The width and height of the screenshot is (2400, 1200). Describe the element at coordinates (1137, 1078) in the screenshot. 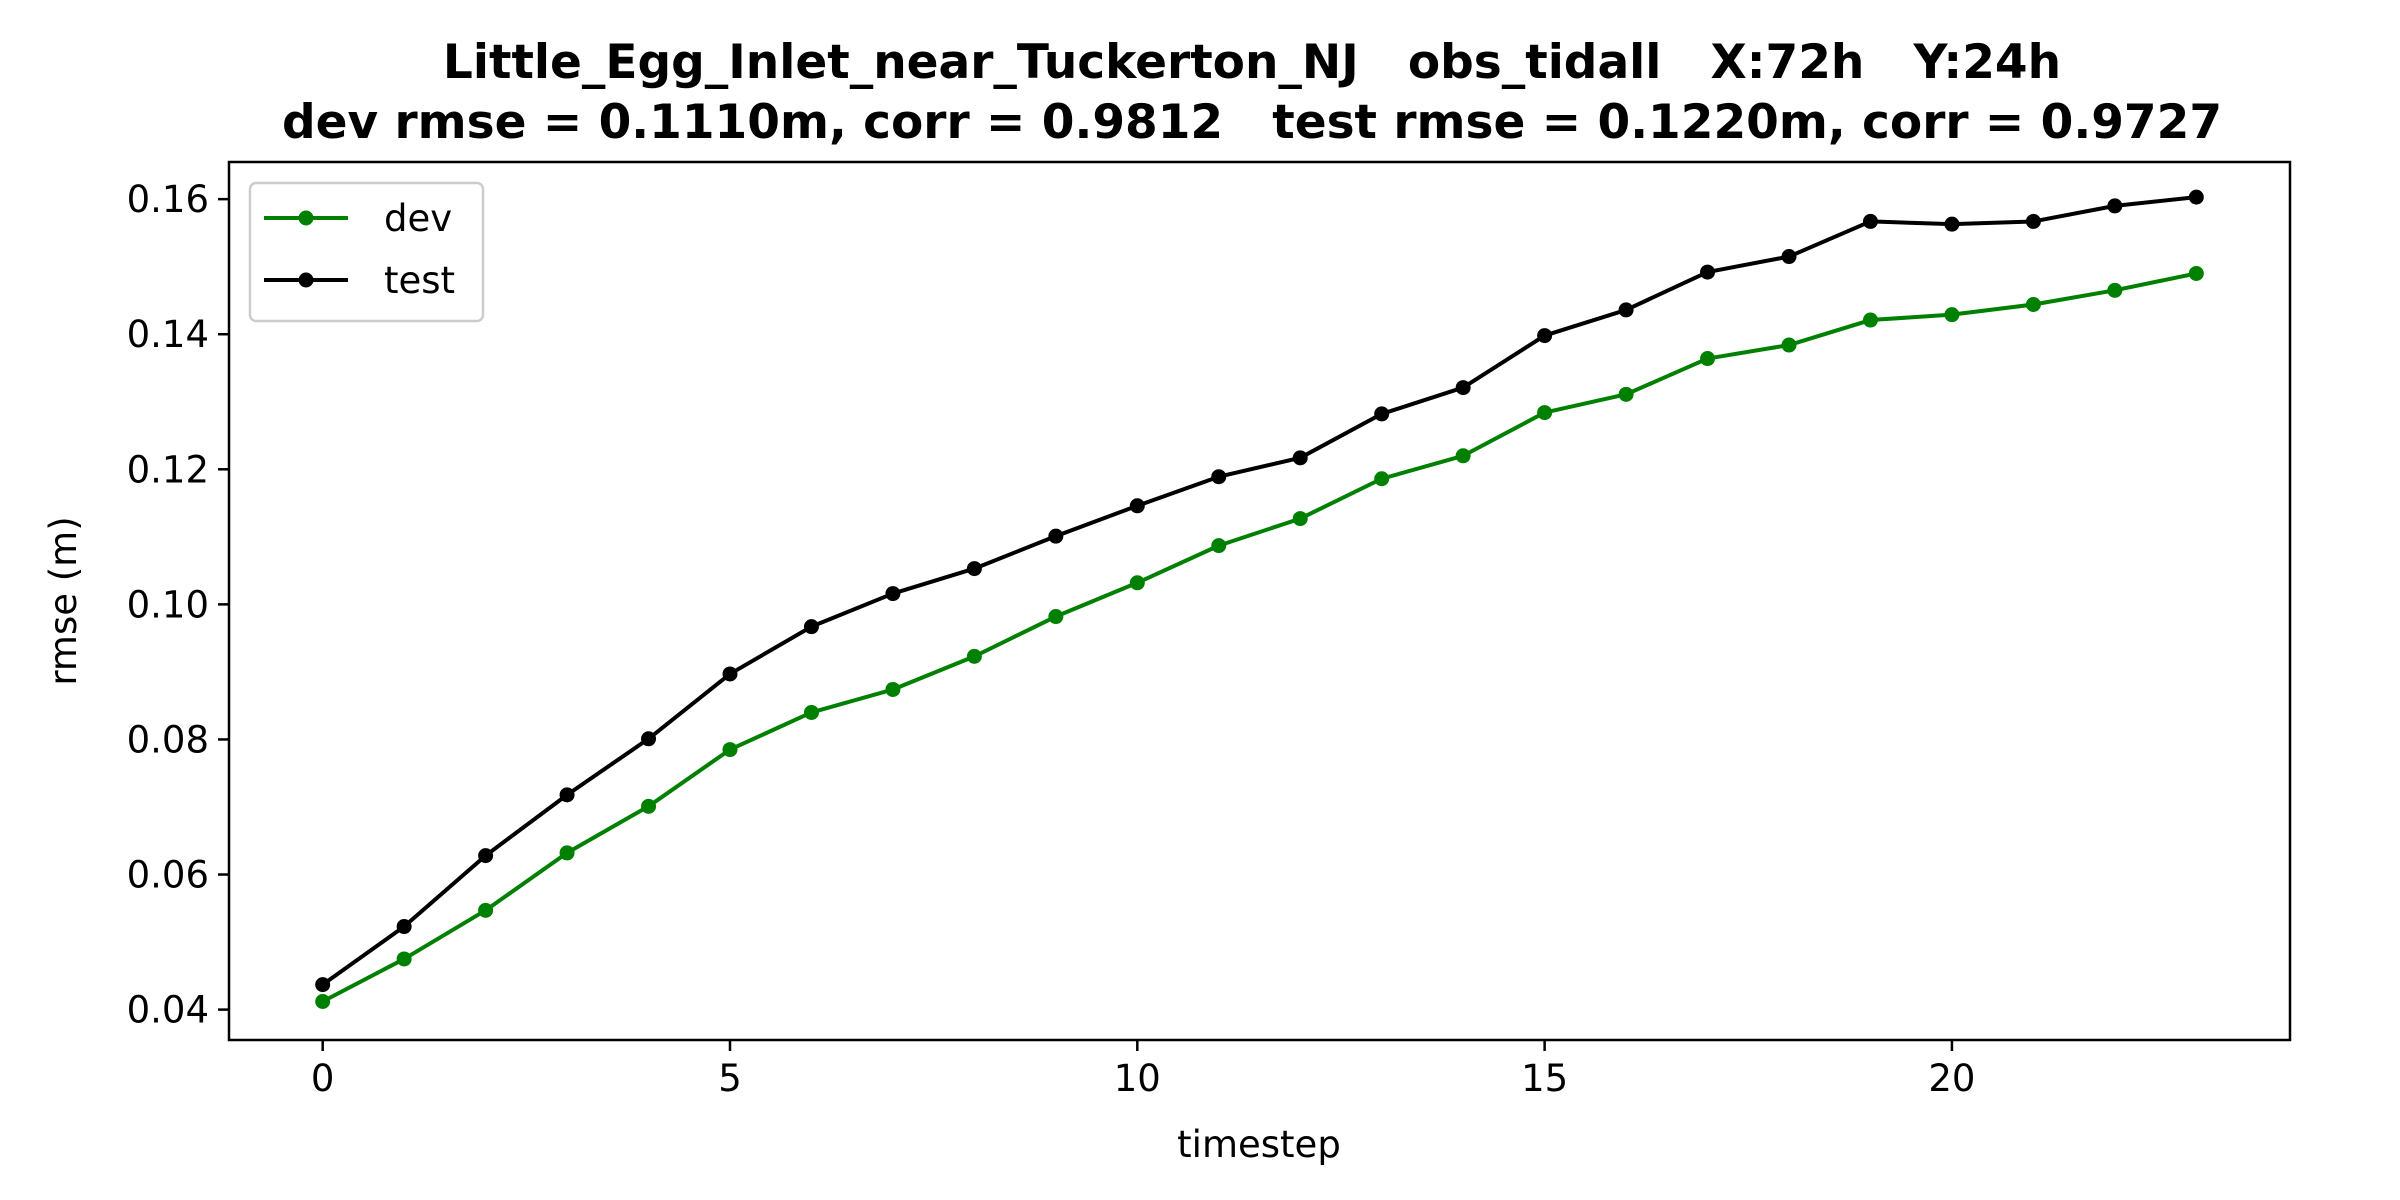

I see `x-tick-label: 10` at that location.